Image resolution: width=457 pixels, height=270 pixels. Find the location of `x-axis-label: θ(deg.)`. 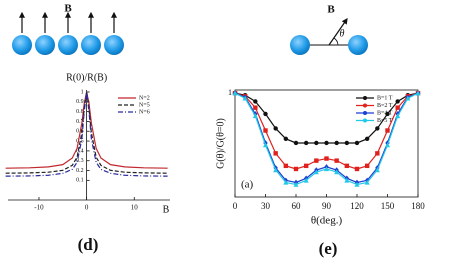

x-axis-label: θ(deg.) is located at coordinates (327, 221).